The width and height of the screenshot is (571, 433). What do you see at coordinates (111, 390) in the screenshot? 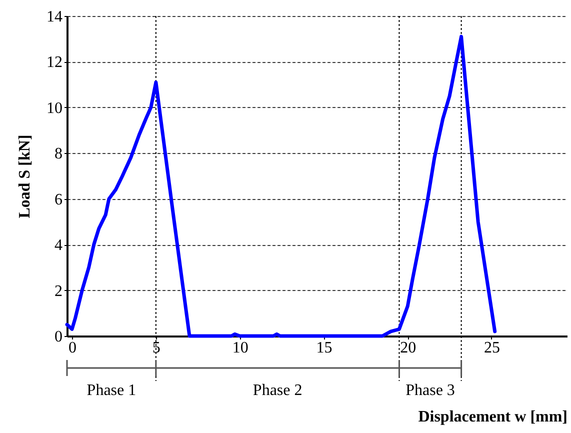
I see `text: Phase 1` at bounding box center [111, 390].